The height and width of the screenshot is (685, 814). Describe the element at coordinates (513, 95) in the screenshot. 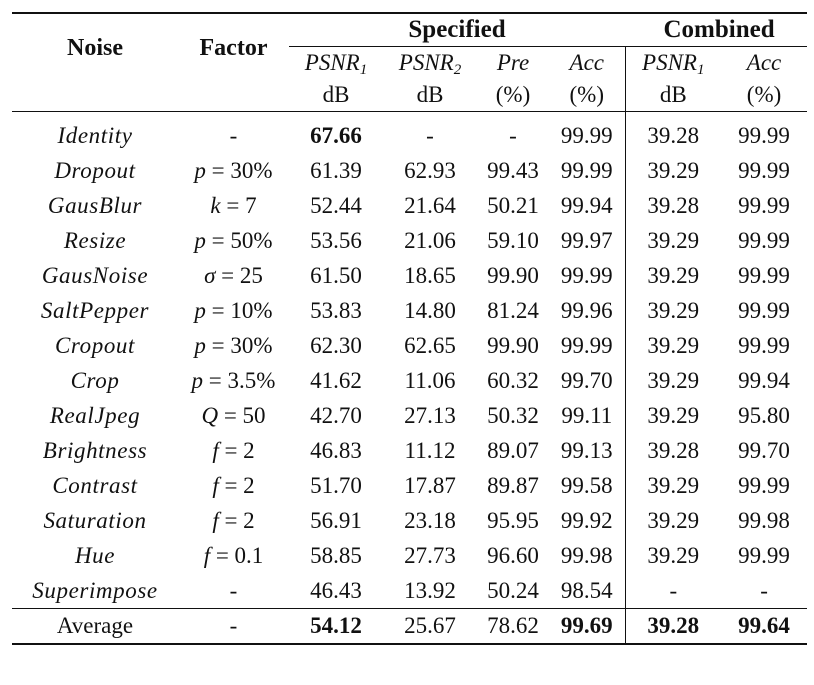

I see `header-unit-3: (%)` at that location.